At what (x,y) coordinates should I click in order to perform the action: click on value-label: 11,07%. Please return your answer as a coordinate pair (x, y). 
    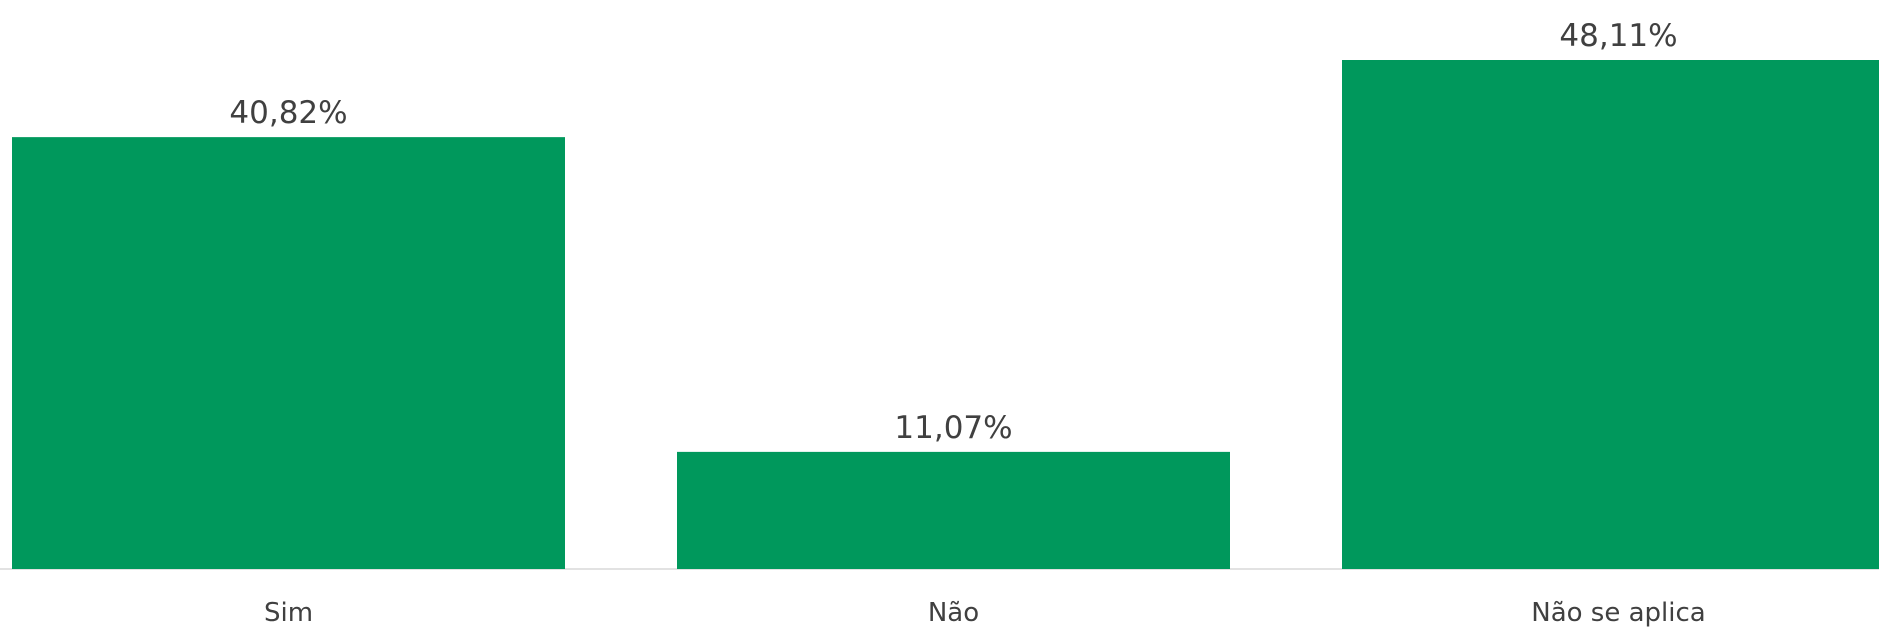
    Looking at the image, I should click on (953, 428).